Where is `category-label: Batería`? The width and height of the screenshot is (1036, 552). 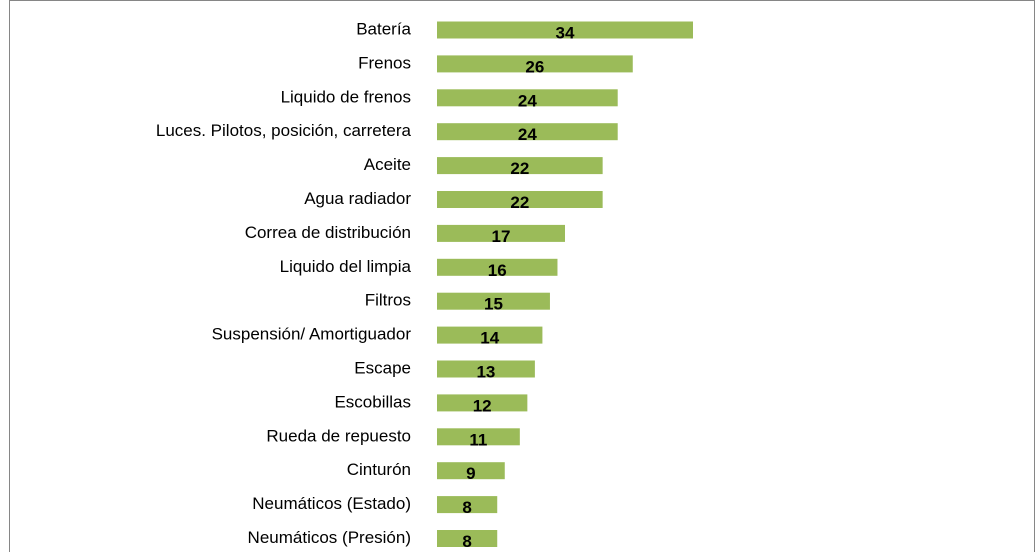 category-label: Batería is located at coordinates (383, 28).